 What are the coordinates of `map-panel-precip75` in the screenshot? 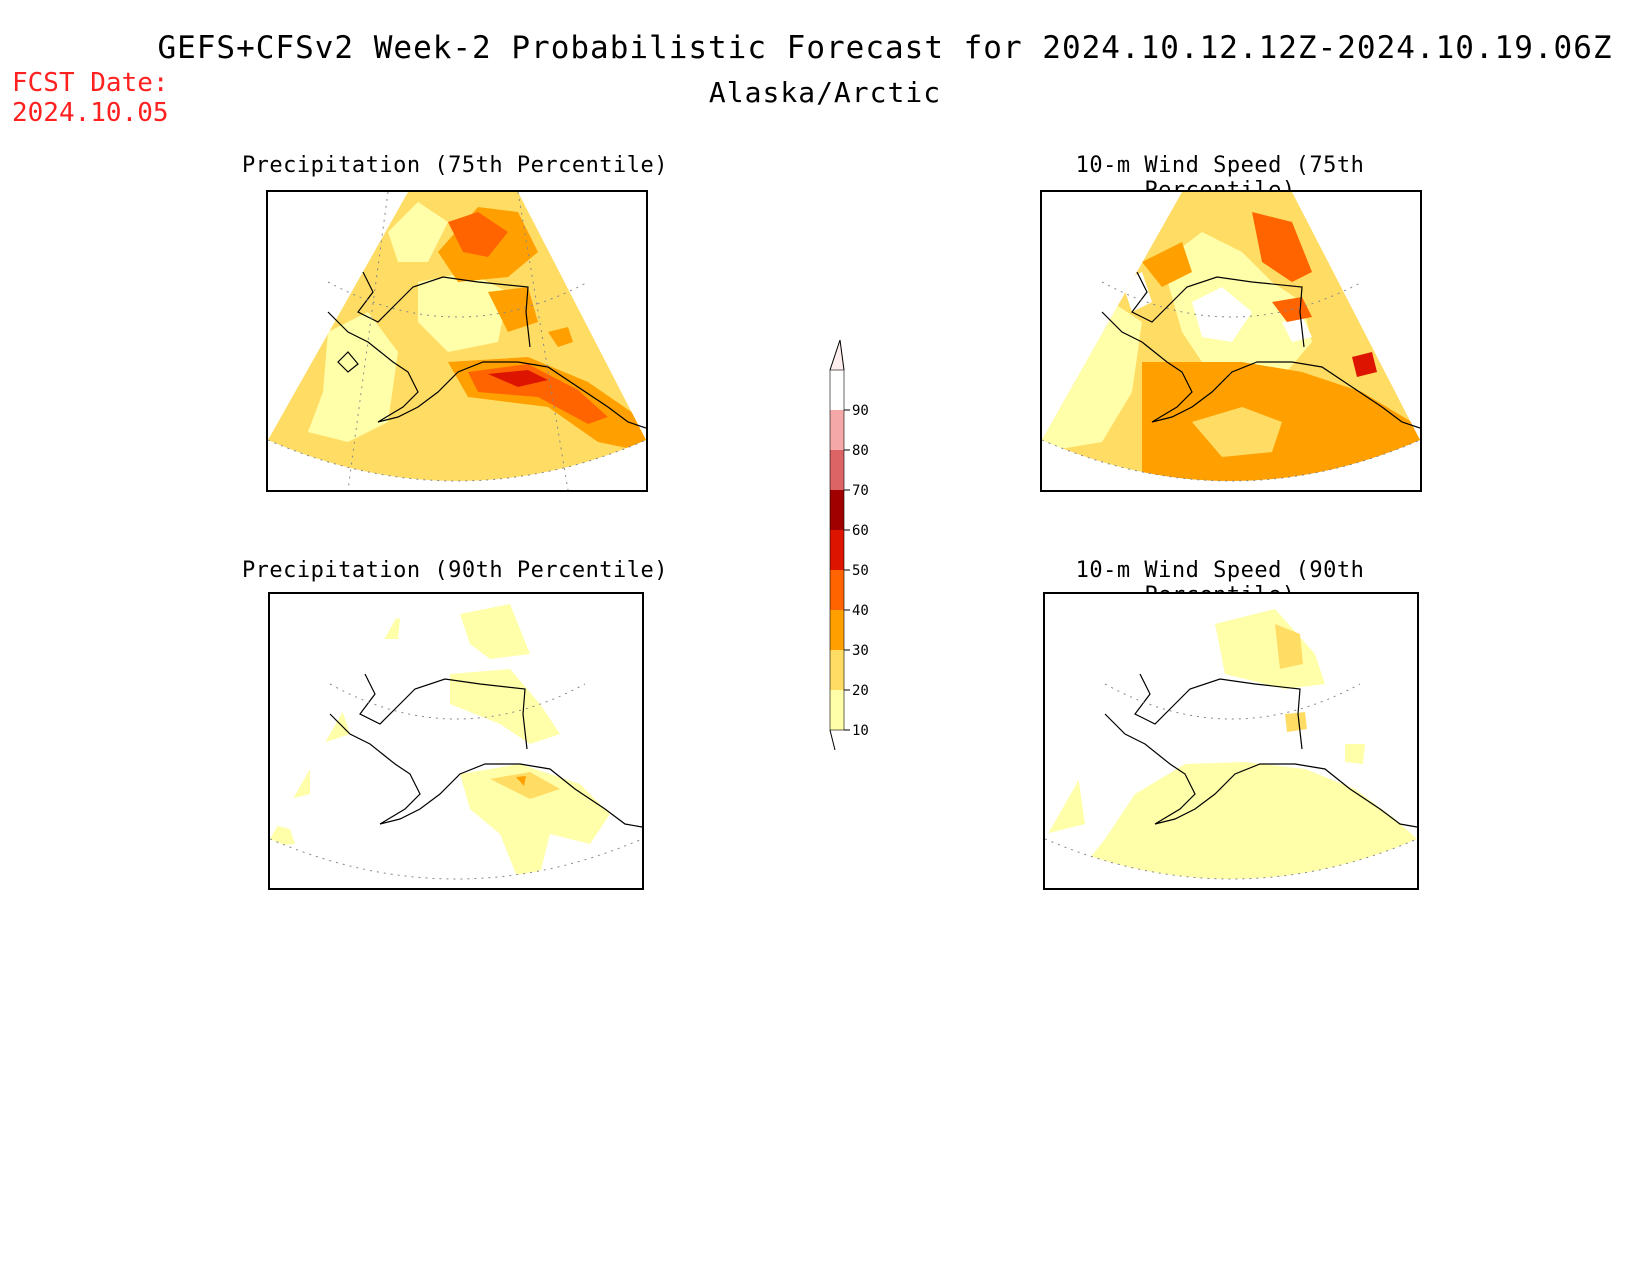 It's located at (457, 341).